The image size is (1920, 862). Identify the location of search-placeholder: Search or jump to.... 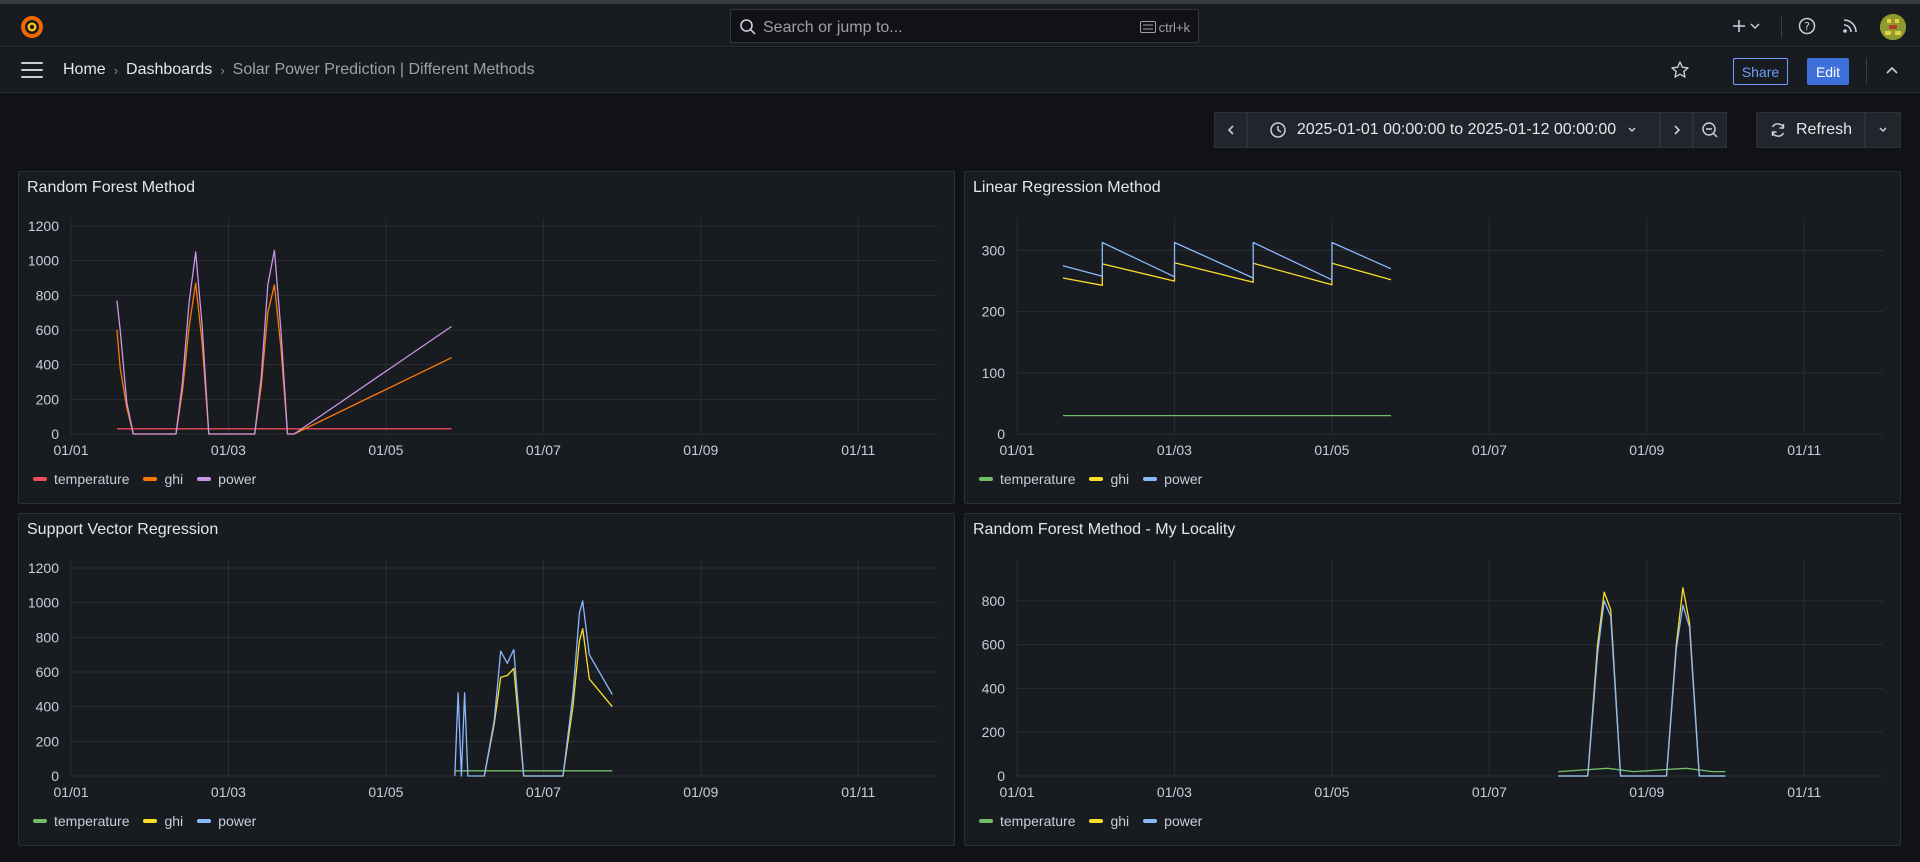
(833, 27).